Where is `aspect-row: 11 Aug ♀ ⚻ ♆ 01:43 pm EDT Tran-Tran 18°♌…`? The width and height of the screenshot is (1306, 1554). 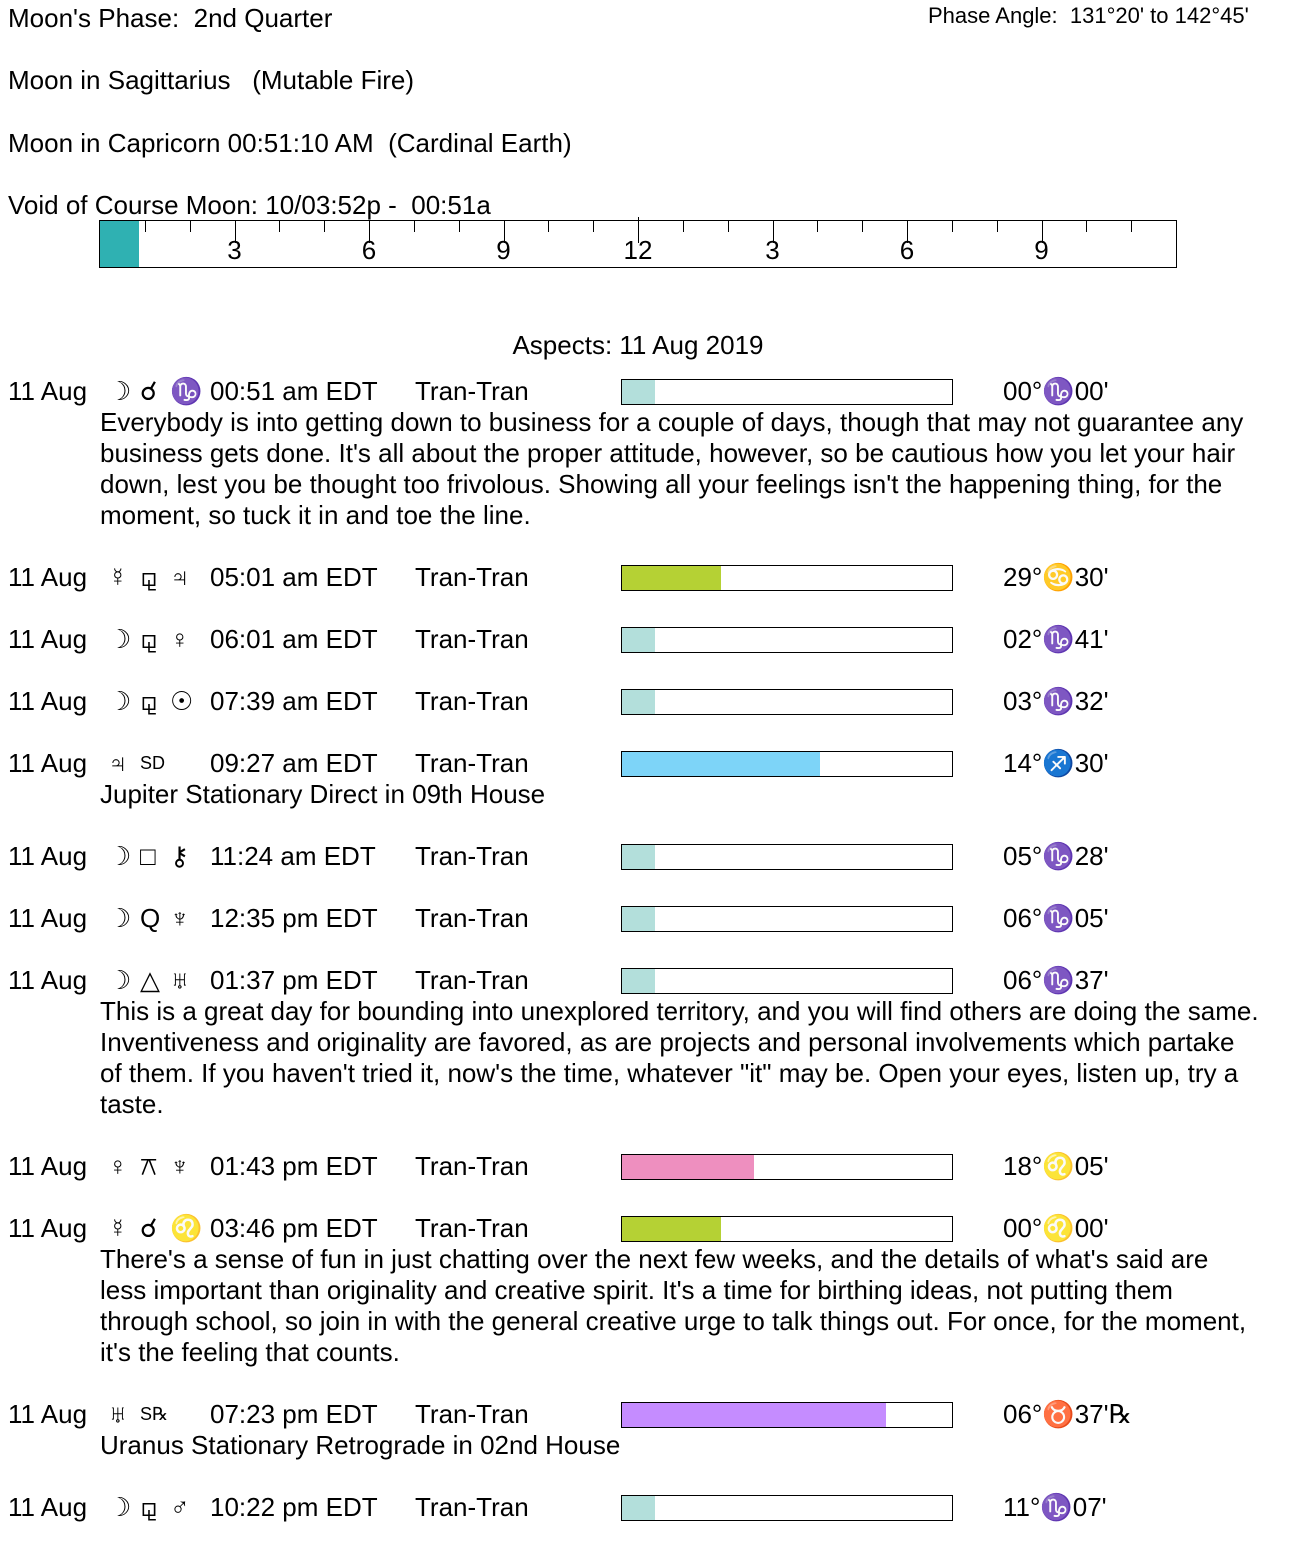
aspect-row: 11 Aug ♀ ⚻ ♆ 01:43 pm EDT Tran-Tran 18°♌… is located at coordinates (653, 1166).